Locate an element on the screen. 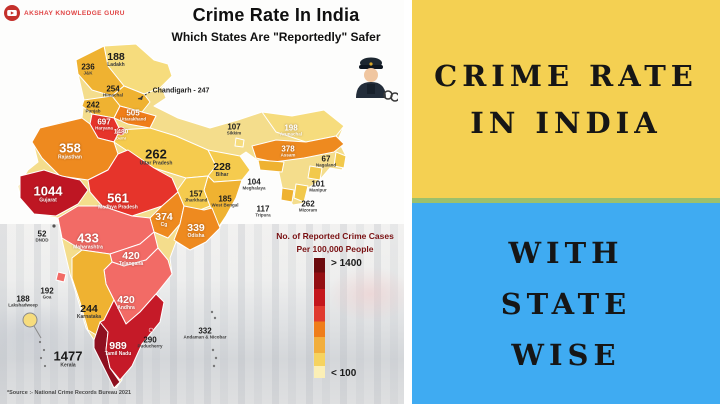 Image resolution: width=720 pixels, height=404 pixels. subtitle-line-1: WITH is located at coordinates (566, 252).